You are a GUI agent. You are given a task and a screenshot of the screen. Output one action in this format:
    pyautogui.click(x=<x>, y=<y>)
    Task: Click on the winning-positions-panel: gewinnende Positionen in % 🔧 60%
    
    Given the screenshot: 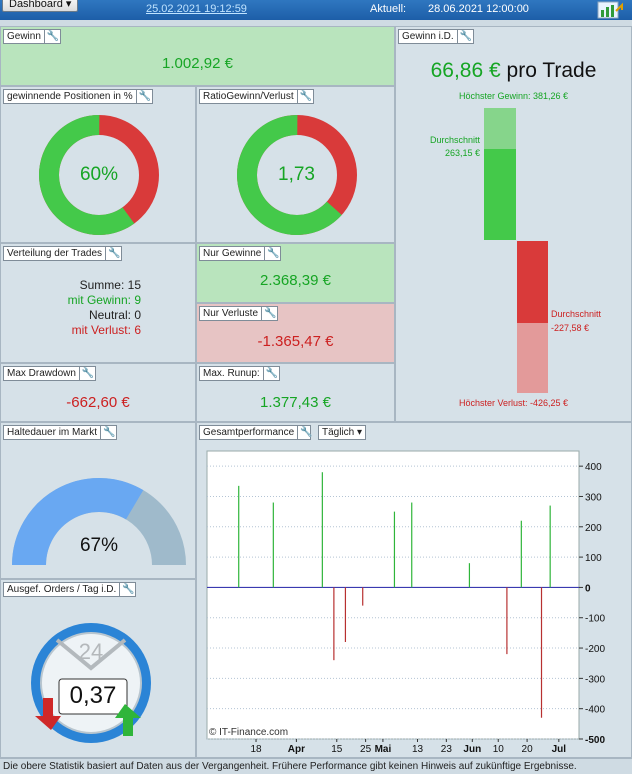 What is the action you would take?
    pyautogui.click(x=98, y=164)
    